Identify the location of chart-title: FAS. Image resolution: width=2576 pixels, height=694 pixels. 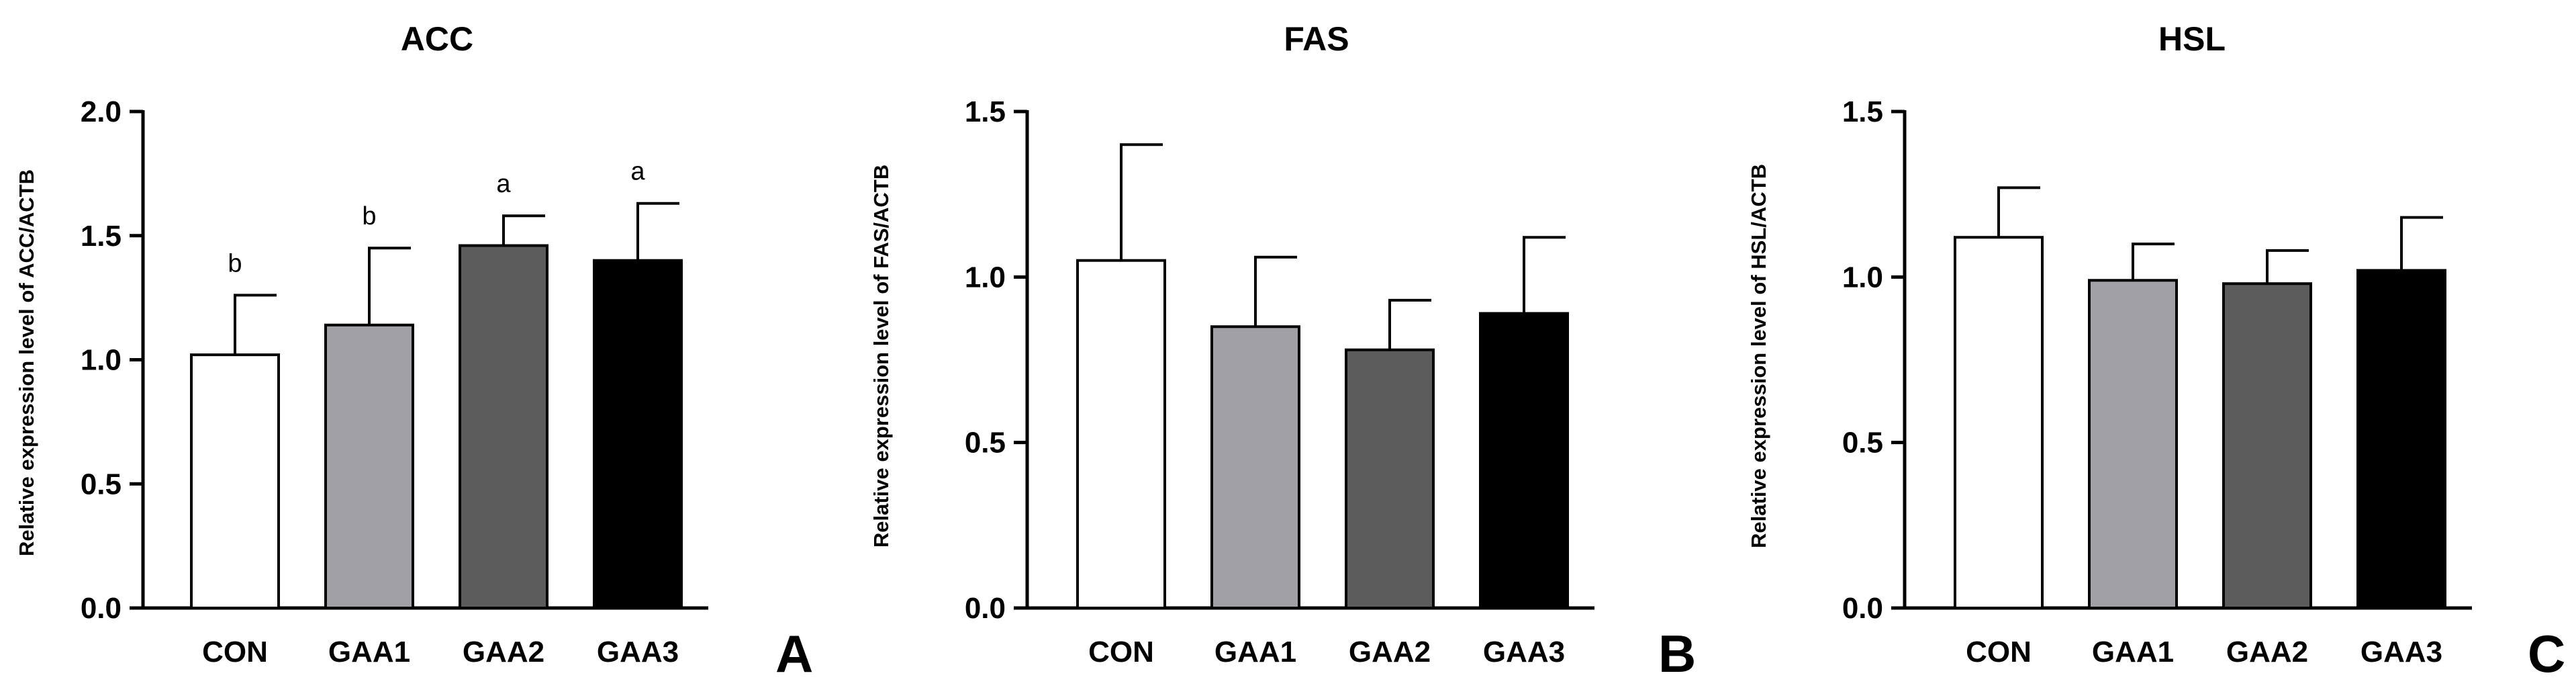
(1316, 39).